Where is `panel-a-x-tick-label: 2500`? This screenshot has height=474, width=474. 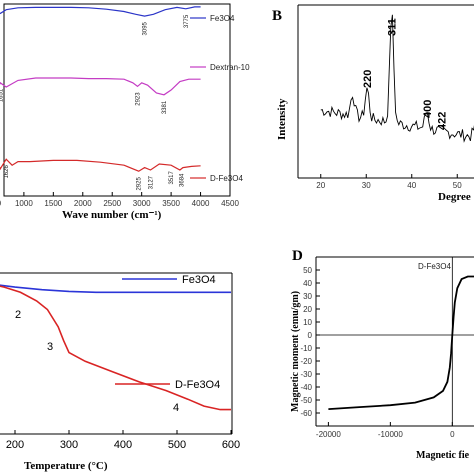 panel-a-x-tick-label: 2500 is located at coordinates (112, 203).